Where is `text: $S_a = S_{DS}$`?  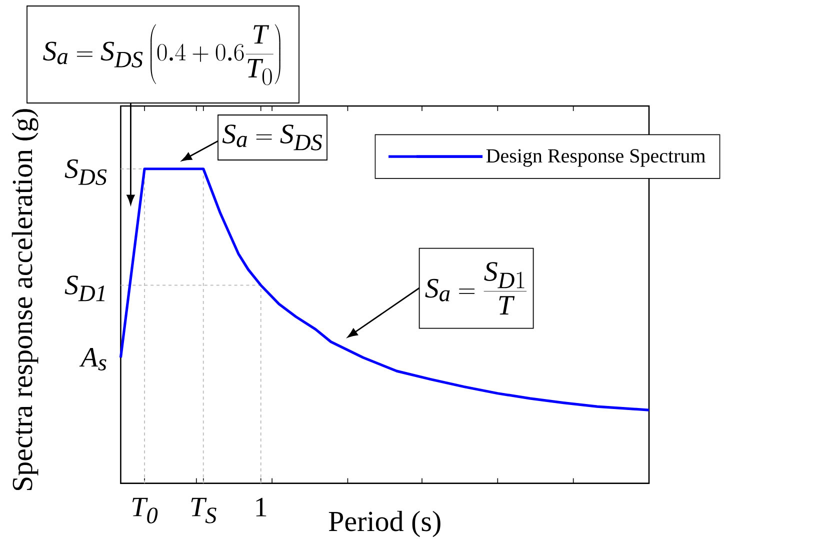
text: $S_a = S_{DS}$ is located at coordinates (272, 137).